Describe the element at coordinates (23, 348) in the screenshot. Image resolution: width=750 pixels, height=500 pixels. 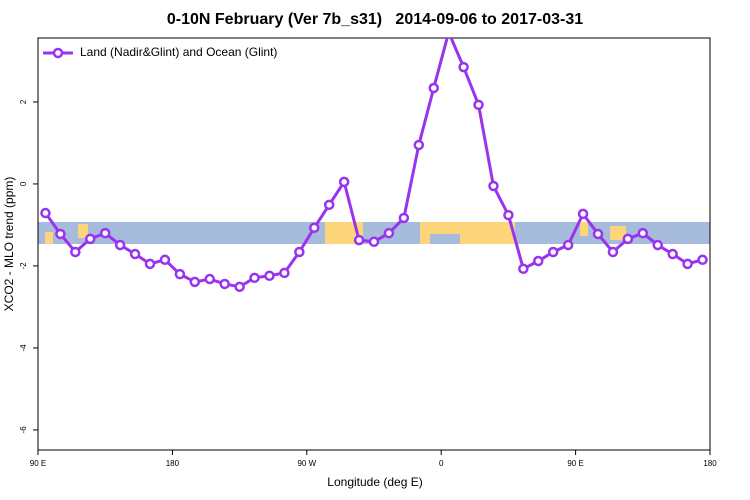
I see `y-tick-label: -4` at that location.